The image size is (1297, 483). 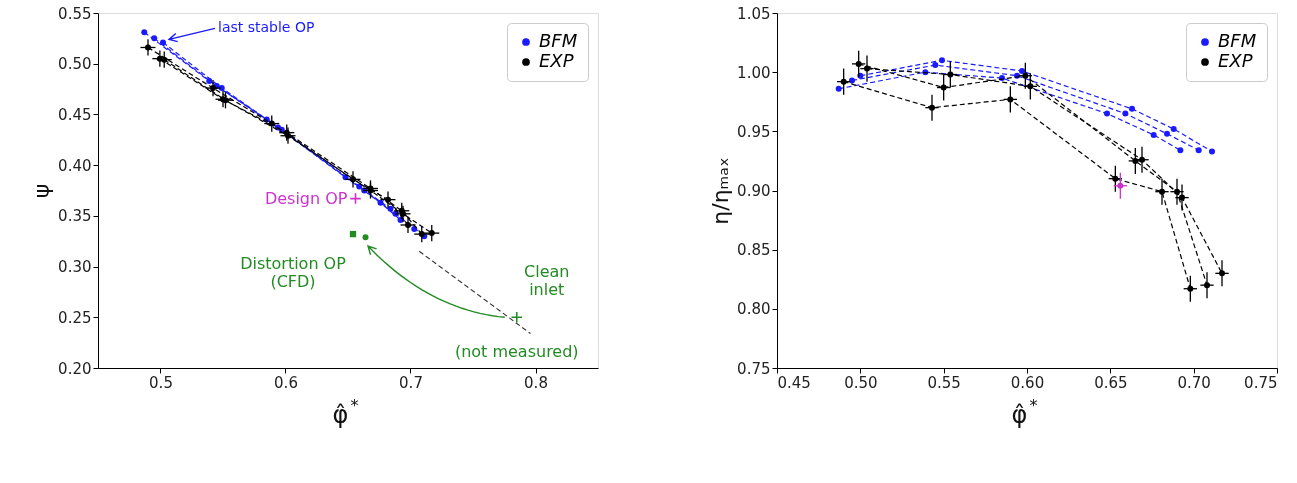 What do you see at coordinates (75, 216) in the screenshot?
I see `y-tick-label: 0.35` at bounding box center [75, 216].